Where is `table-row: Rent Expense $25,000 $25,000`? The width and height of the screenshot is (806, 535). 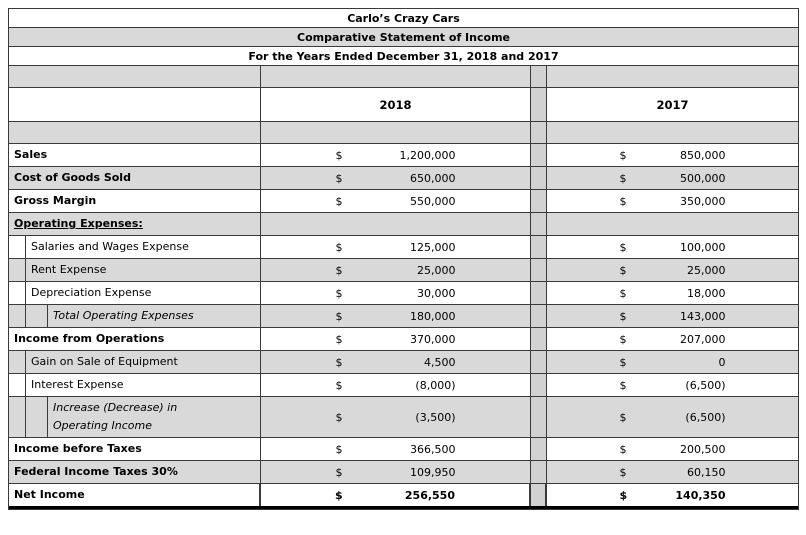 table-row: Rent Expense $25,000 $25,000 is located at coordinates (403, 270).